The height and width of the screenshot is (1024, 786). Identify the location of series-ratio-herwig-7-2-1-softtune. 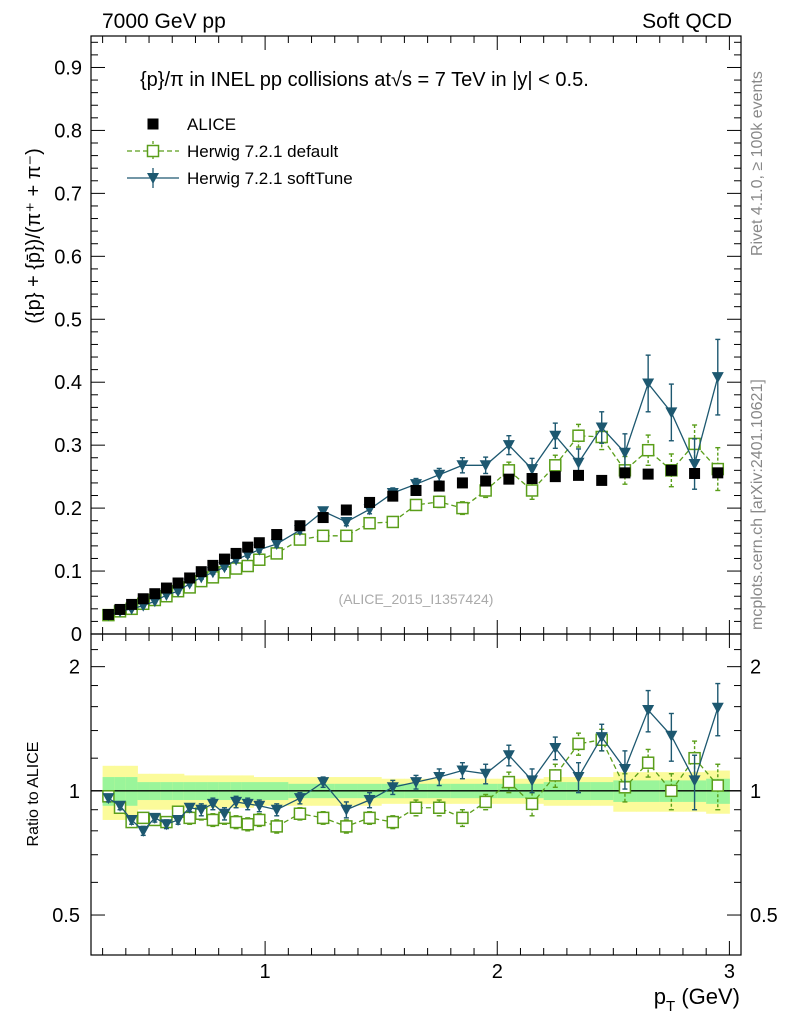
(413, 759).